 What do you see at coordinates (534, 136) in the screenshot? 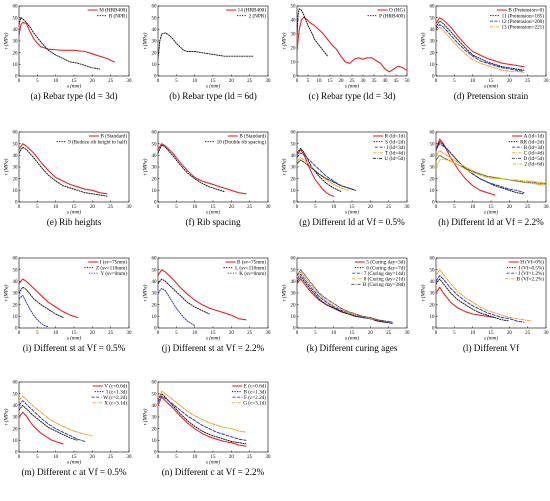
I see `legend-label: A (ld=1d)` at bounding box center [534, 136].